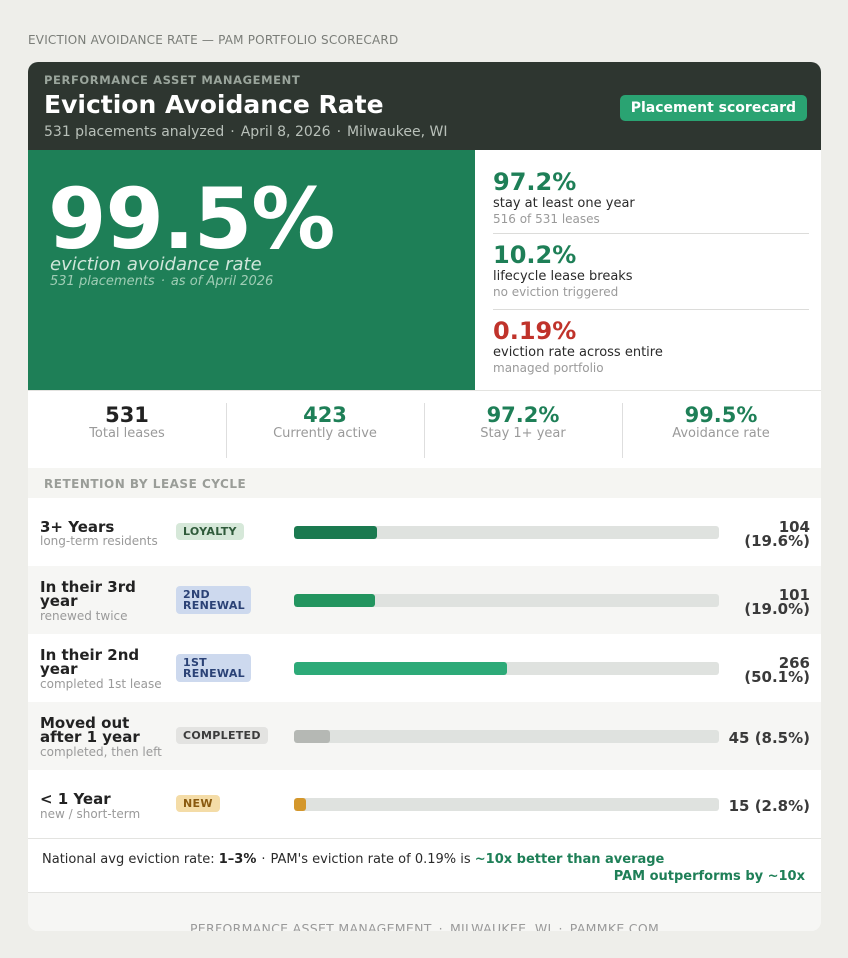 The image size is (848, 958). What do you see at coordinates (721, 415) in the screenshot?
I see `kpi-value: 99.5%` at bounding box center [721, 415].